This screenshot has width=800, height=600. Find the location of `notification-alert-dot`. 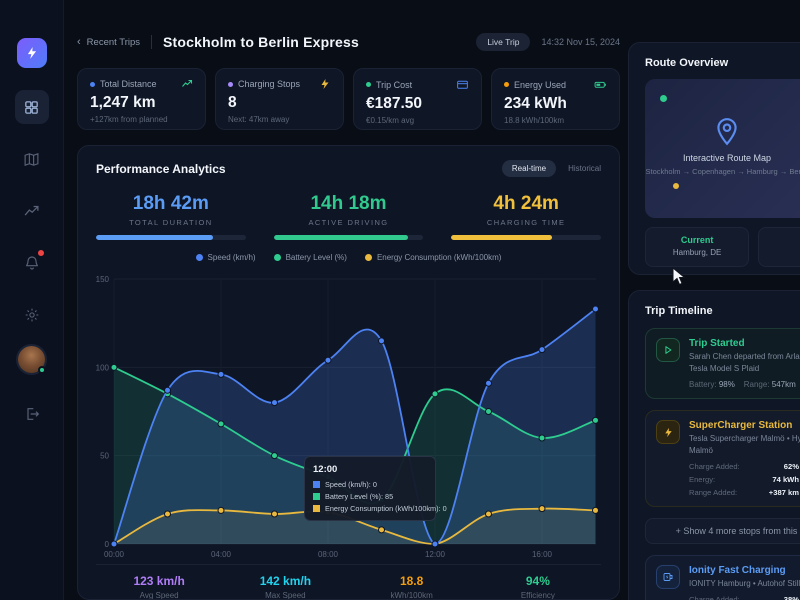

notification-alert-dot is located at coordinates (40, 253).